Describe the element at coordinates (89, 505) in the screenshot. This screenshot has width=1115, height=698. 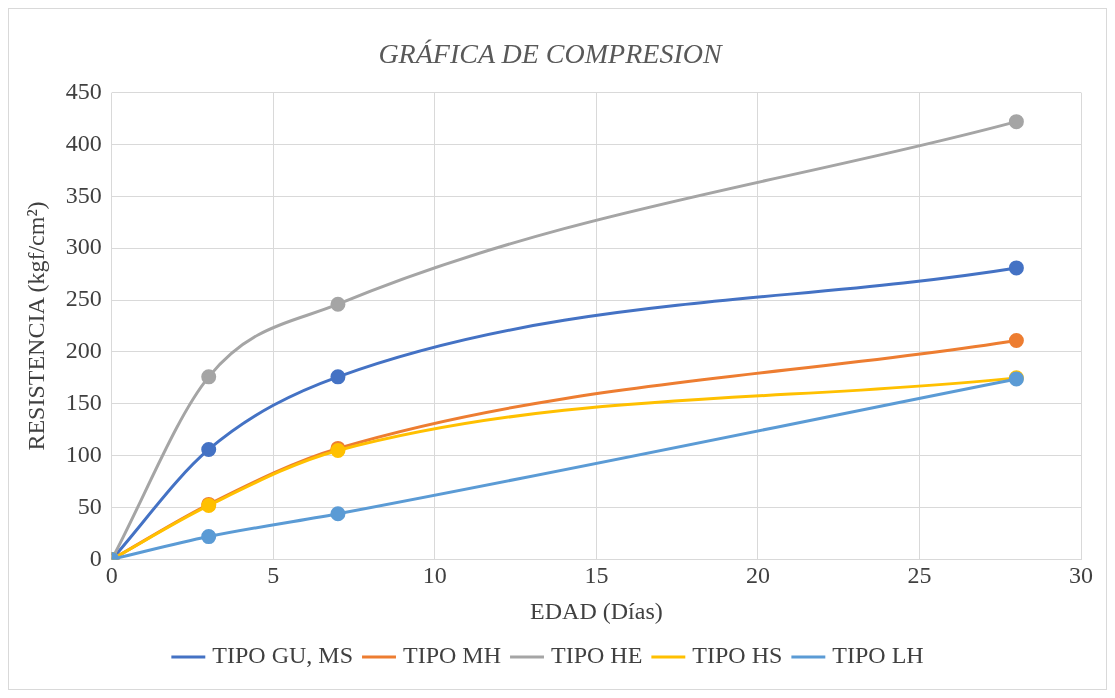
I see `y-tick-label: 50` at that location.